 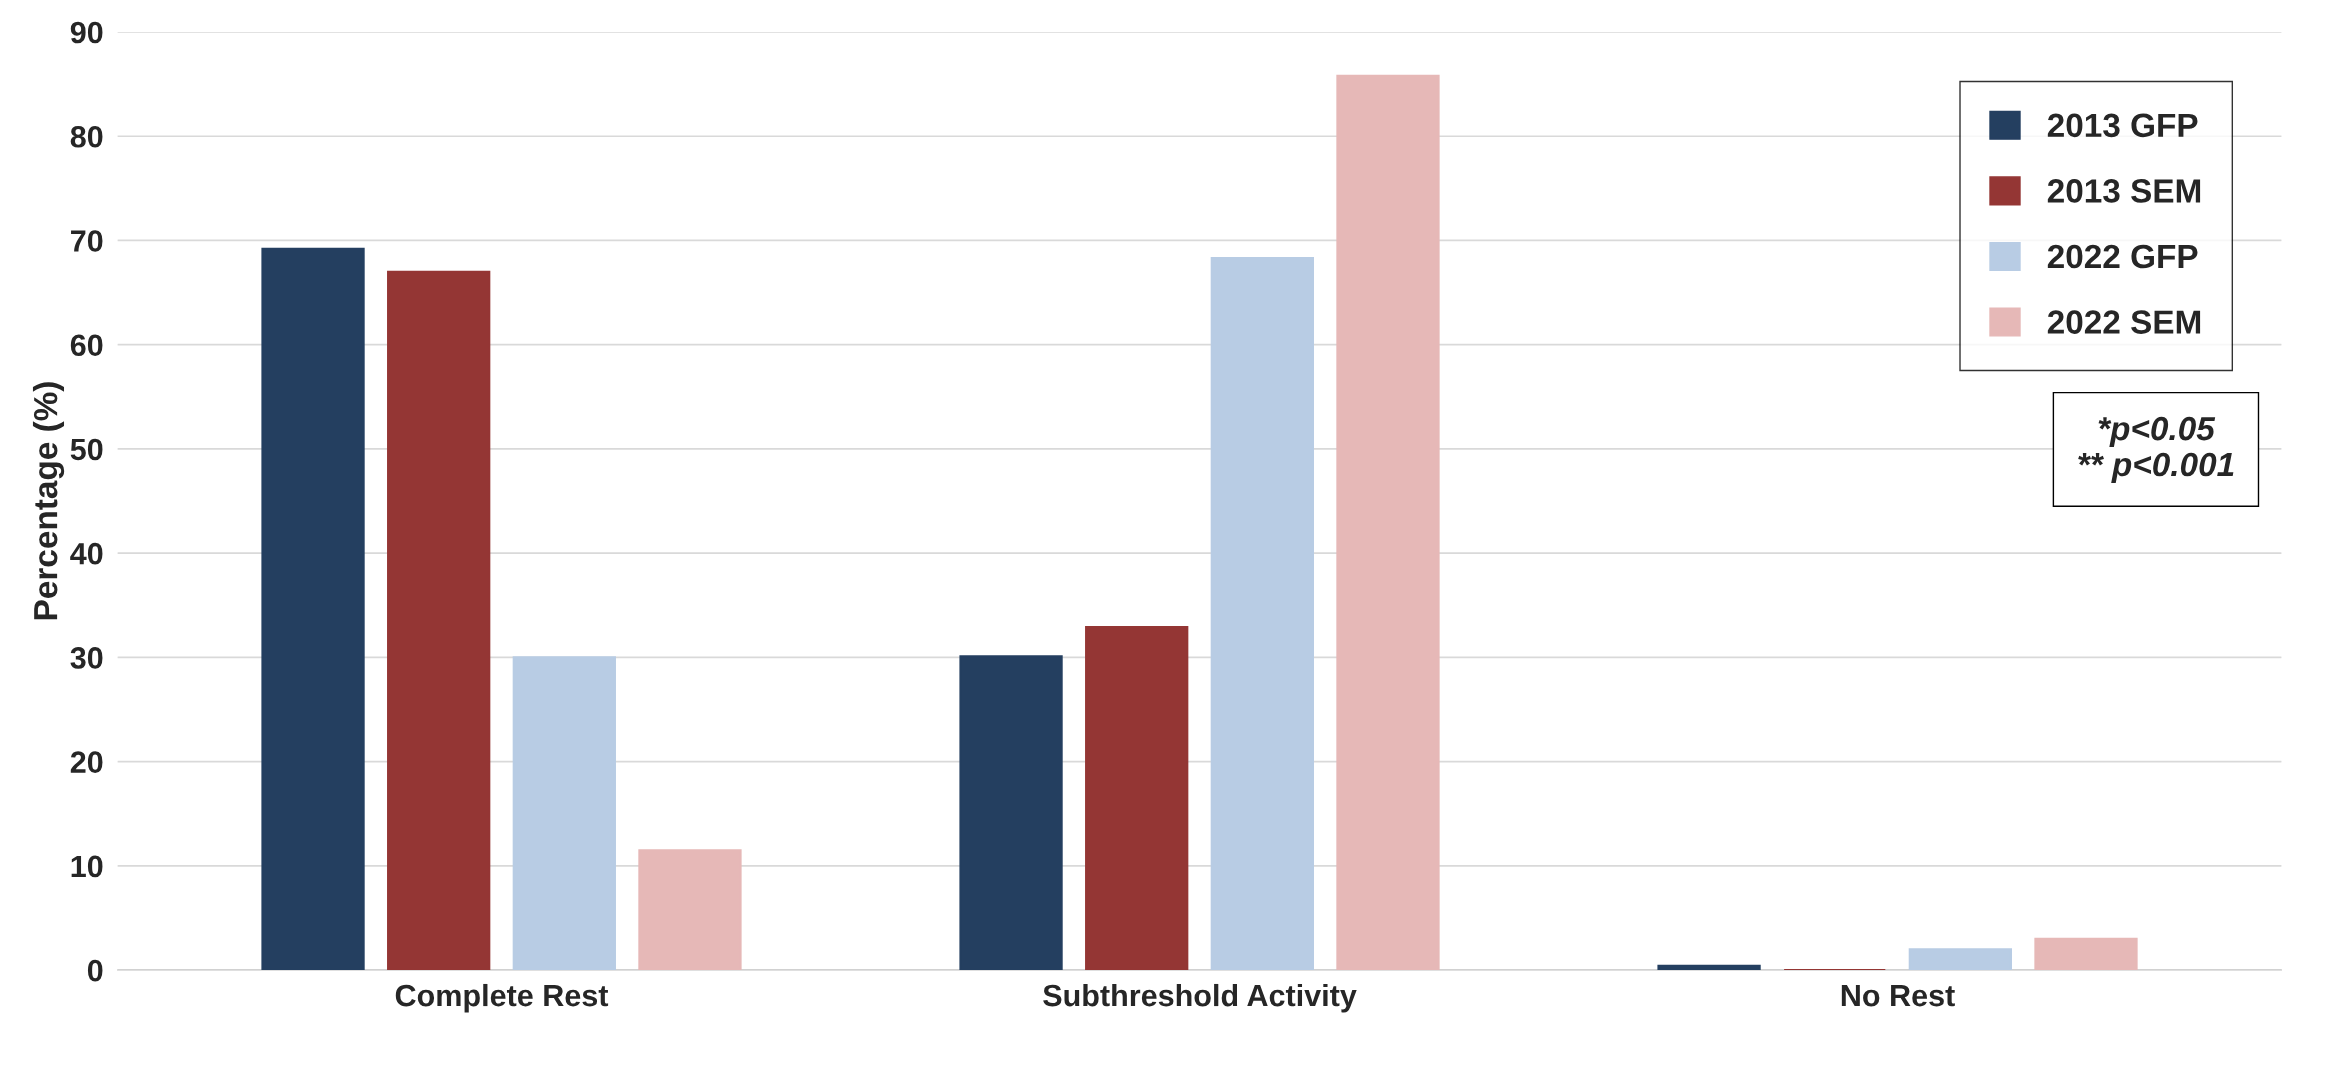 I want to click on y-tick-label: 60, so click(x=86, y=345).